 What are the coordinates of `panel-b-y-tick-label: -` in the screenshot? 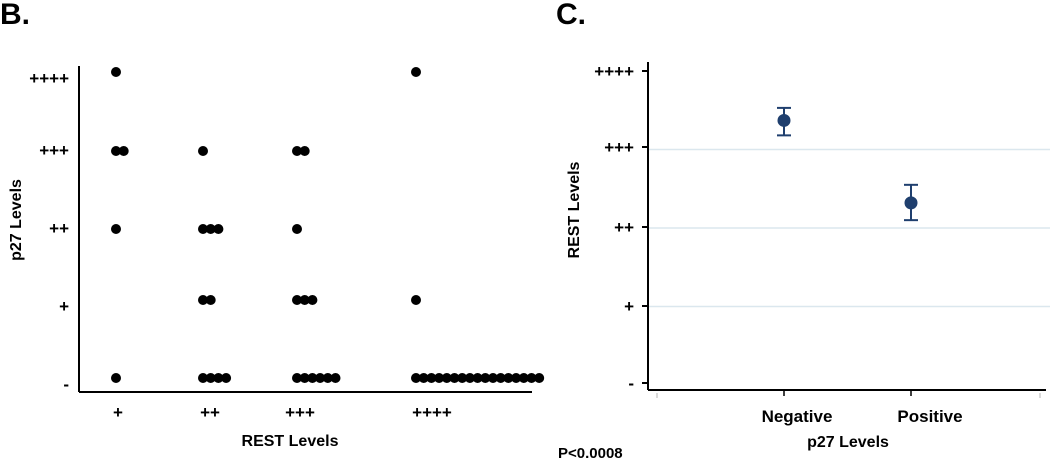 It's located at (66, 384).